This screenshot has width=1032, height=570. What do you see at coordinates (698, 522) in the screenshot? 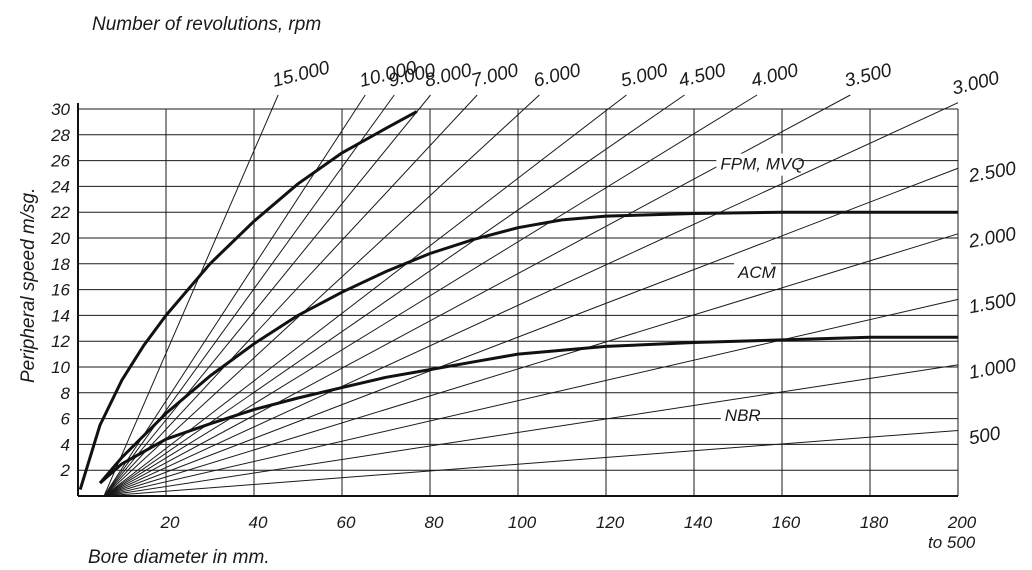
I see `x-tick-label: 140` at bounding box center [698, 522].